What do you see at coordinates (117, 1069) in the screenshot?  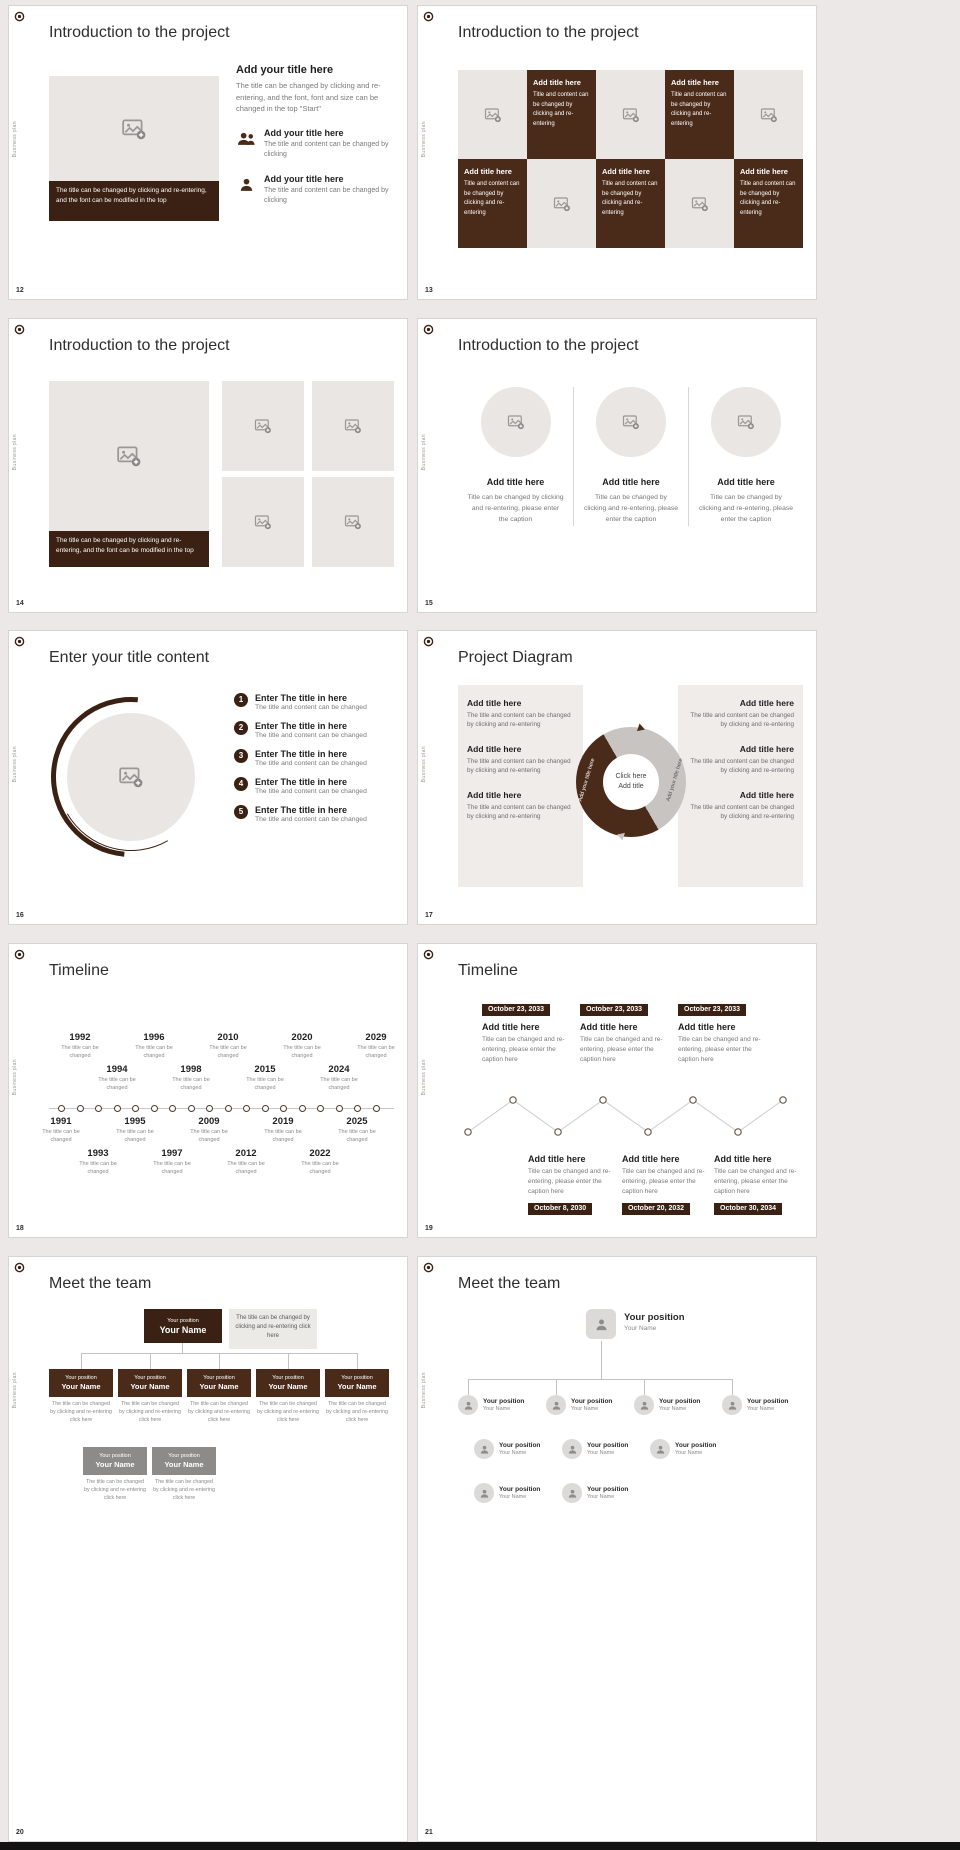 I see `timeline-year: 1994` at bounding box center [117, 1069].